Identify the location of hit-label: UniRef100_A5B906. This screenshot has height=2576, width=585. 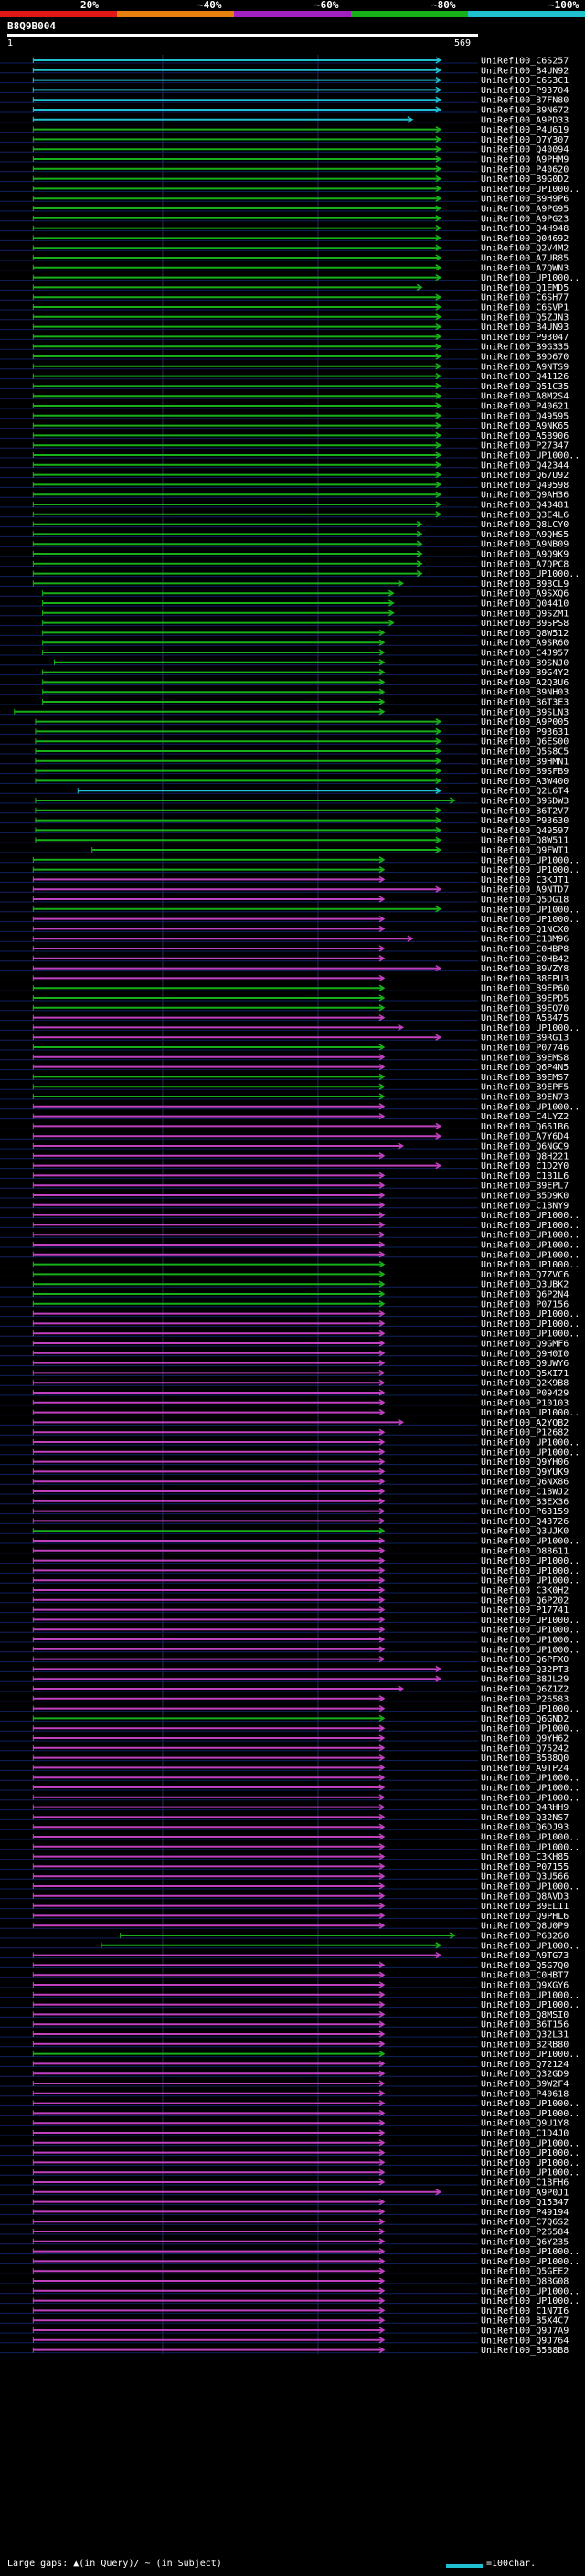
(525, 436).